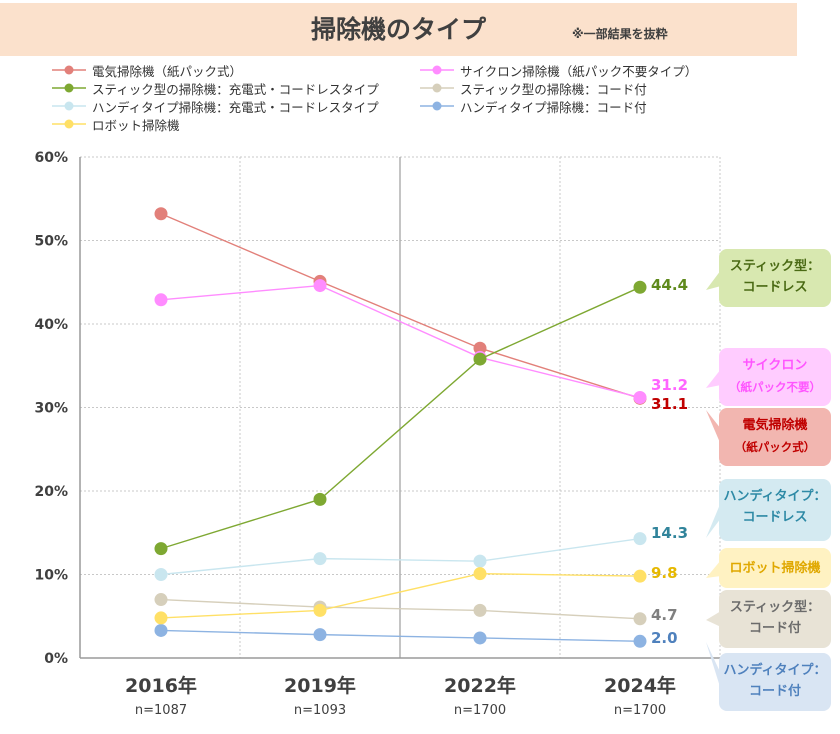  What do you see at coordinates (664, 615) in the screenshot?
I see `data-label: 4.7` at bounding box center [664, 615].